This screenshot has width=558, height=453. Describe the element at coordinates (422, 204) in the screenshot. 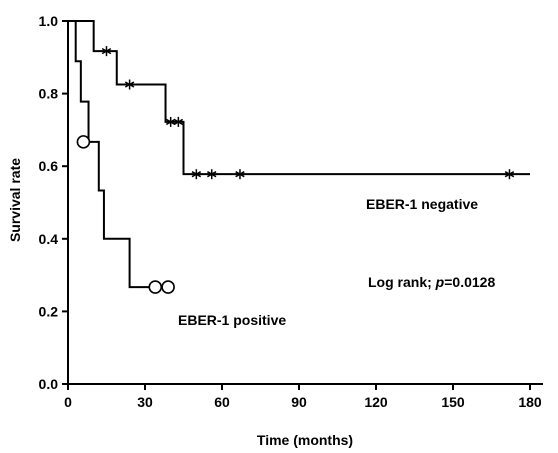

I see `negative-series-label: EBER-1 negative` at that location.